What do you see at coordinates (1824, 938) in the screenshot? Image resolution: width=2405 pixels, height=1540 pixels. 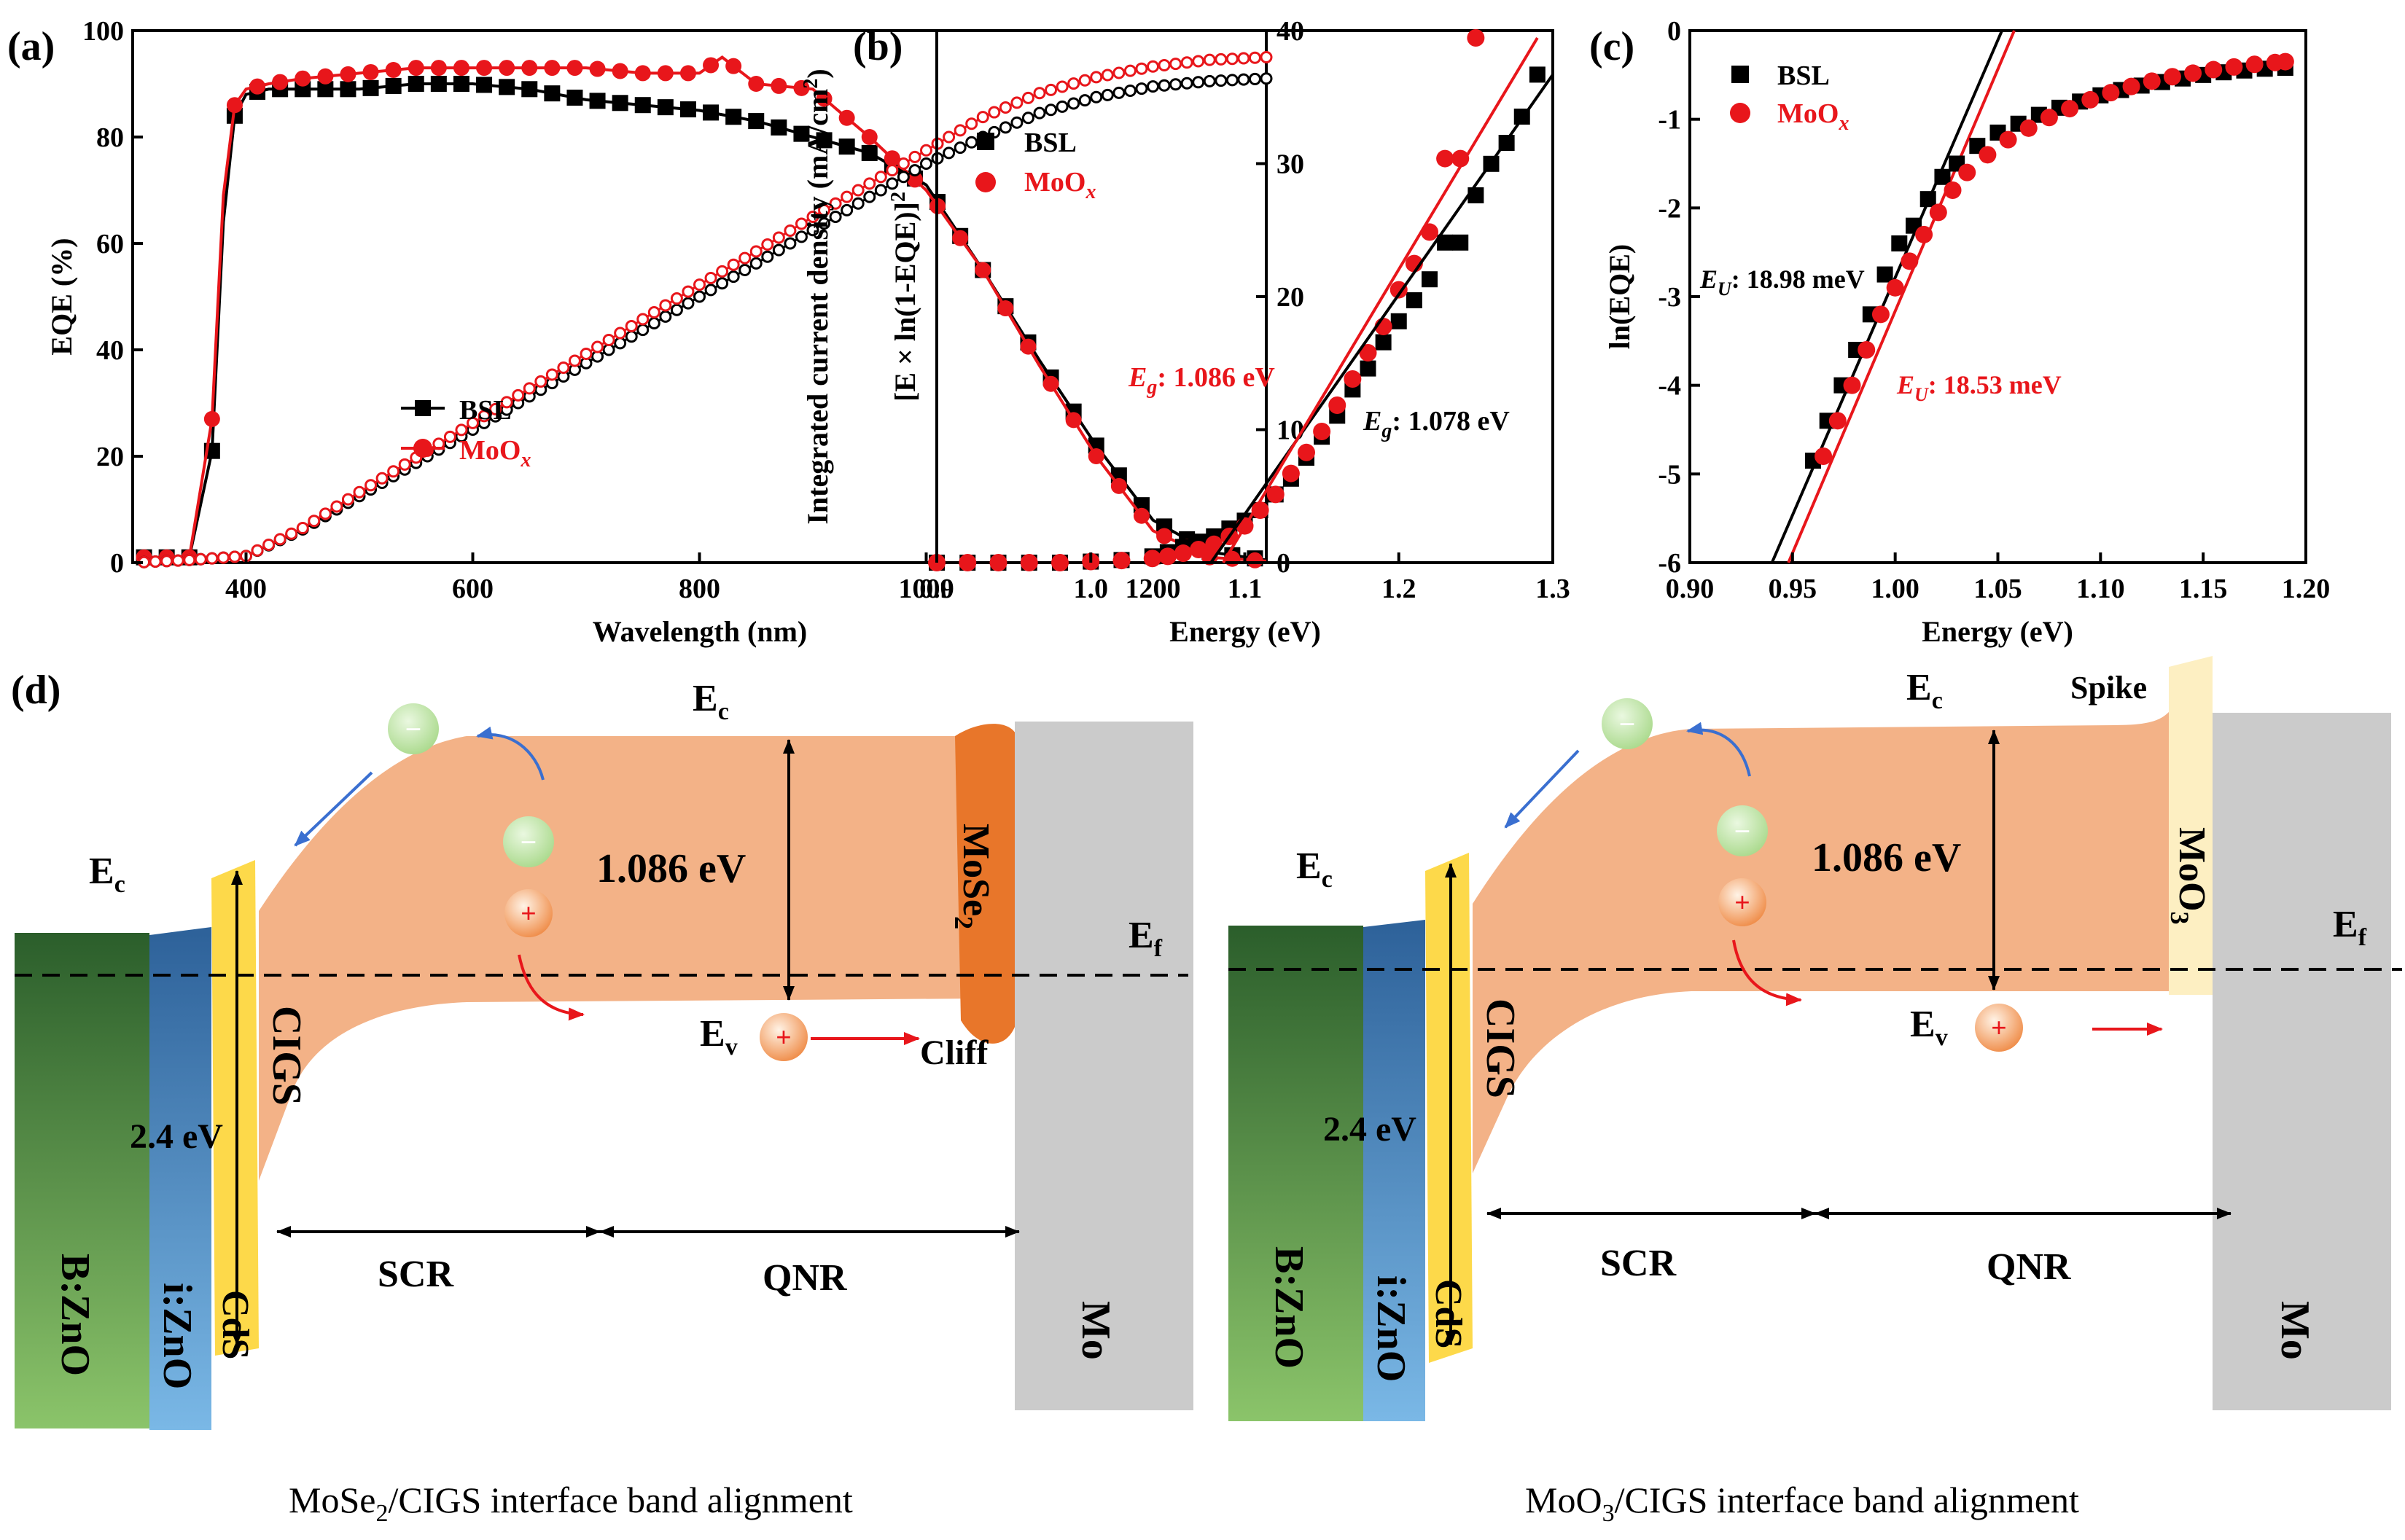 I see `cigs-band` at bounding box center [1824, 938].